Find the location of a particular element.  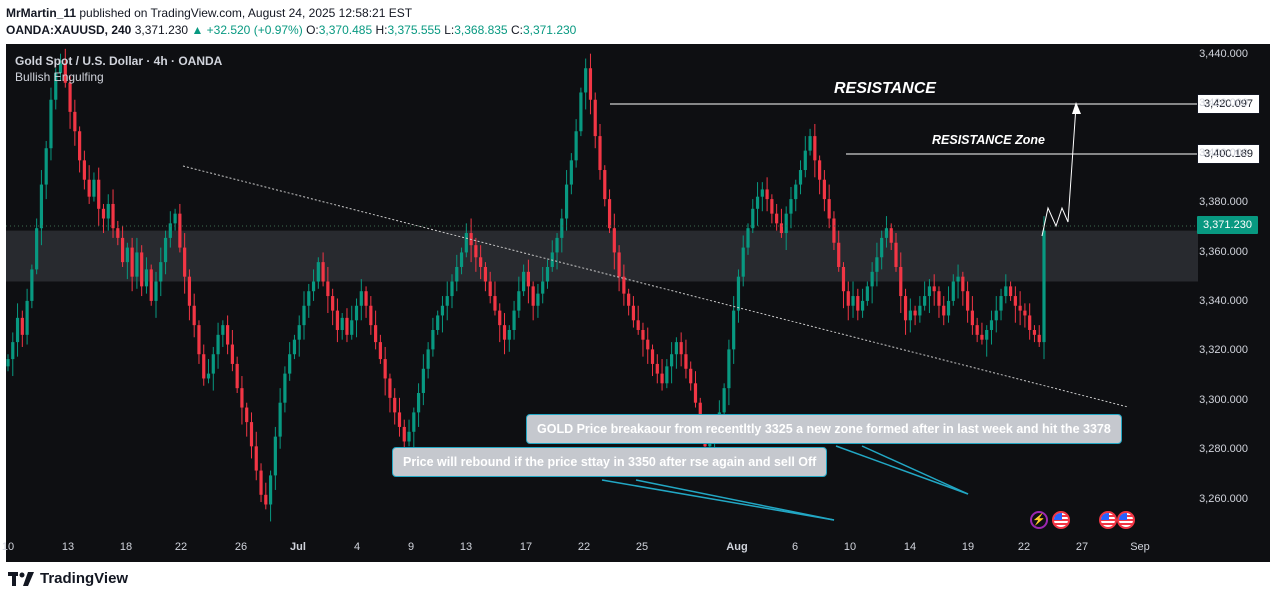

indicator-label: Bullish Engulfing is located at coordinates (59, 77).